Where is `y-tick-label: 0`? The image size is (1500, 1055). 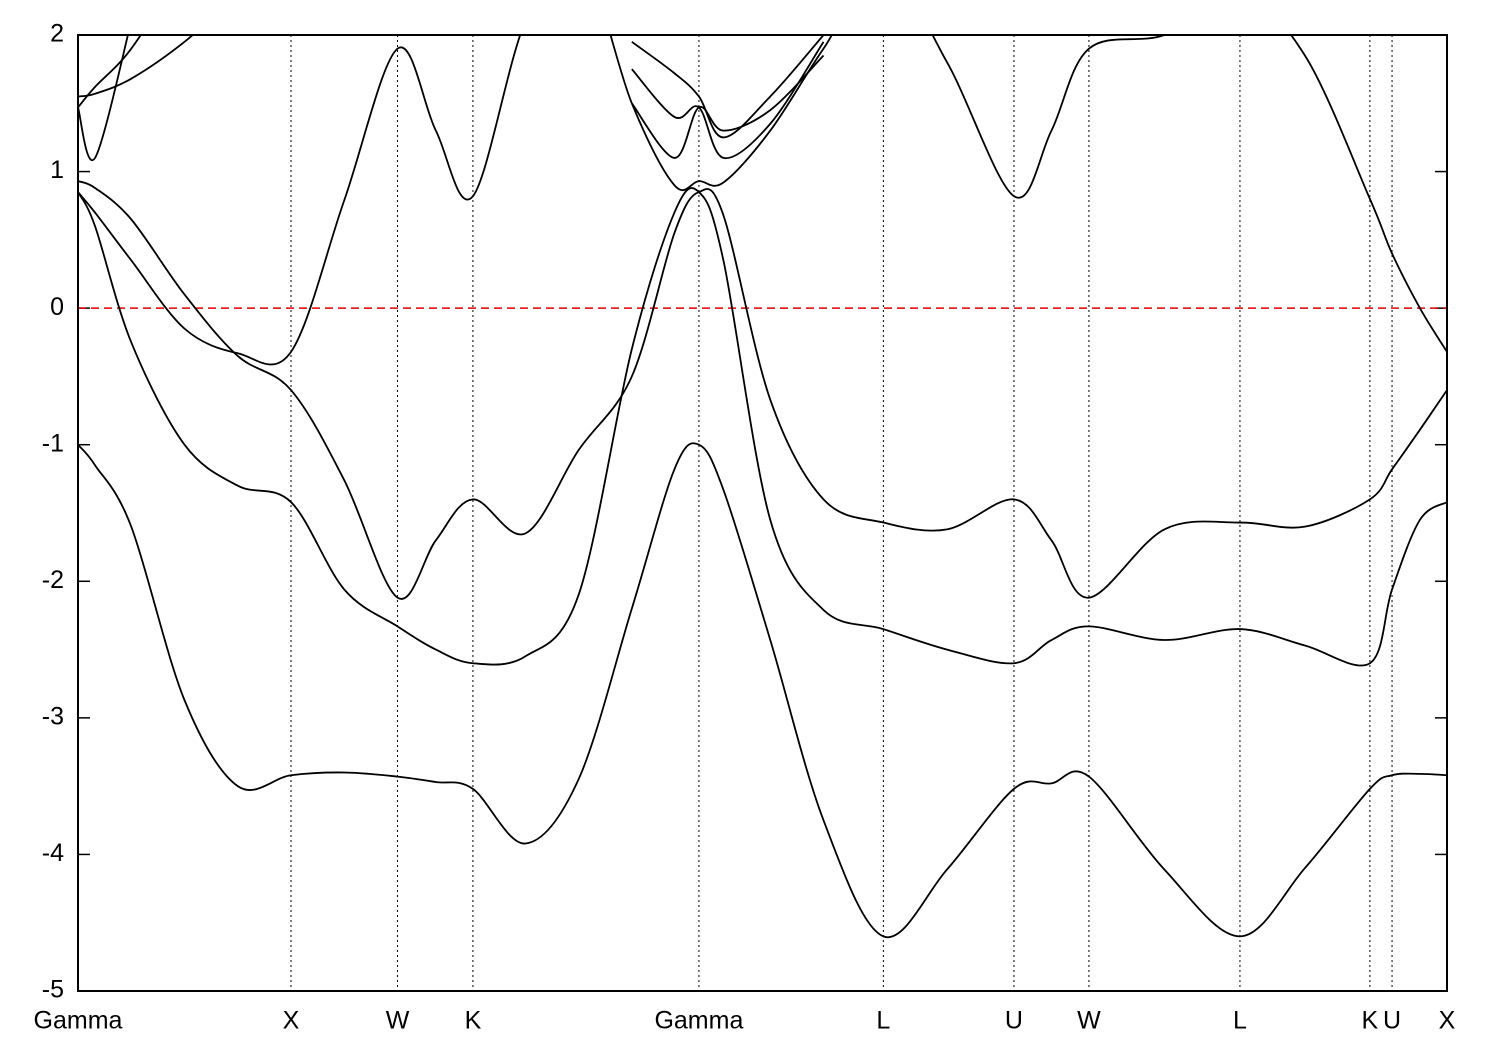 y-tick-label: 0 is located at coordinates (57, 307).